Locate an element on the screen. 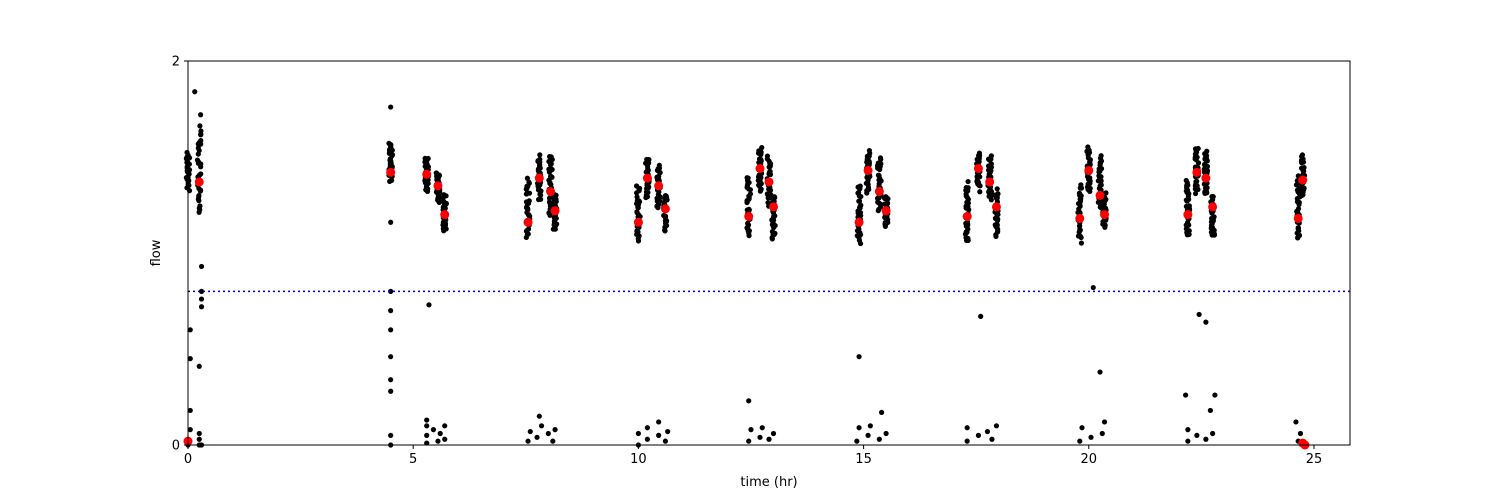 Image resolution: width=1500 pixels, height=504 pixels. x-tick-label: 0 is located at coordinates (188, 459).